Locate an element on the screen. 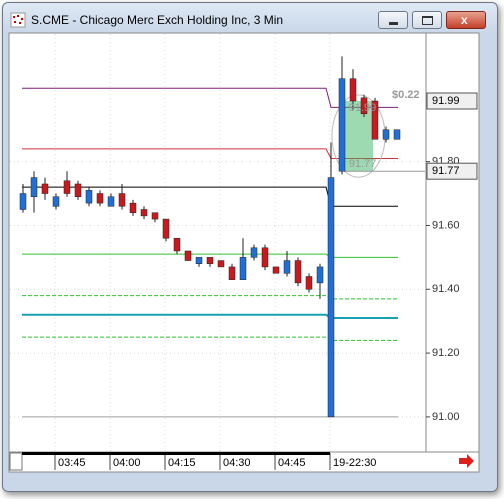  measure-change-label: $0.22 is located at coordinates (406, 95).